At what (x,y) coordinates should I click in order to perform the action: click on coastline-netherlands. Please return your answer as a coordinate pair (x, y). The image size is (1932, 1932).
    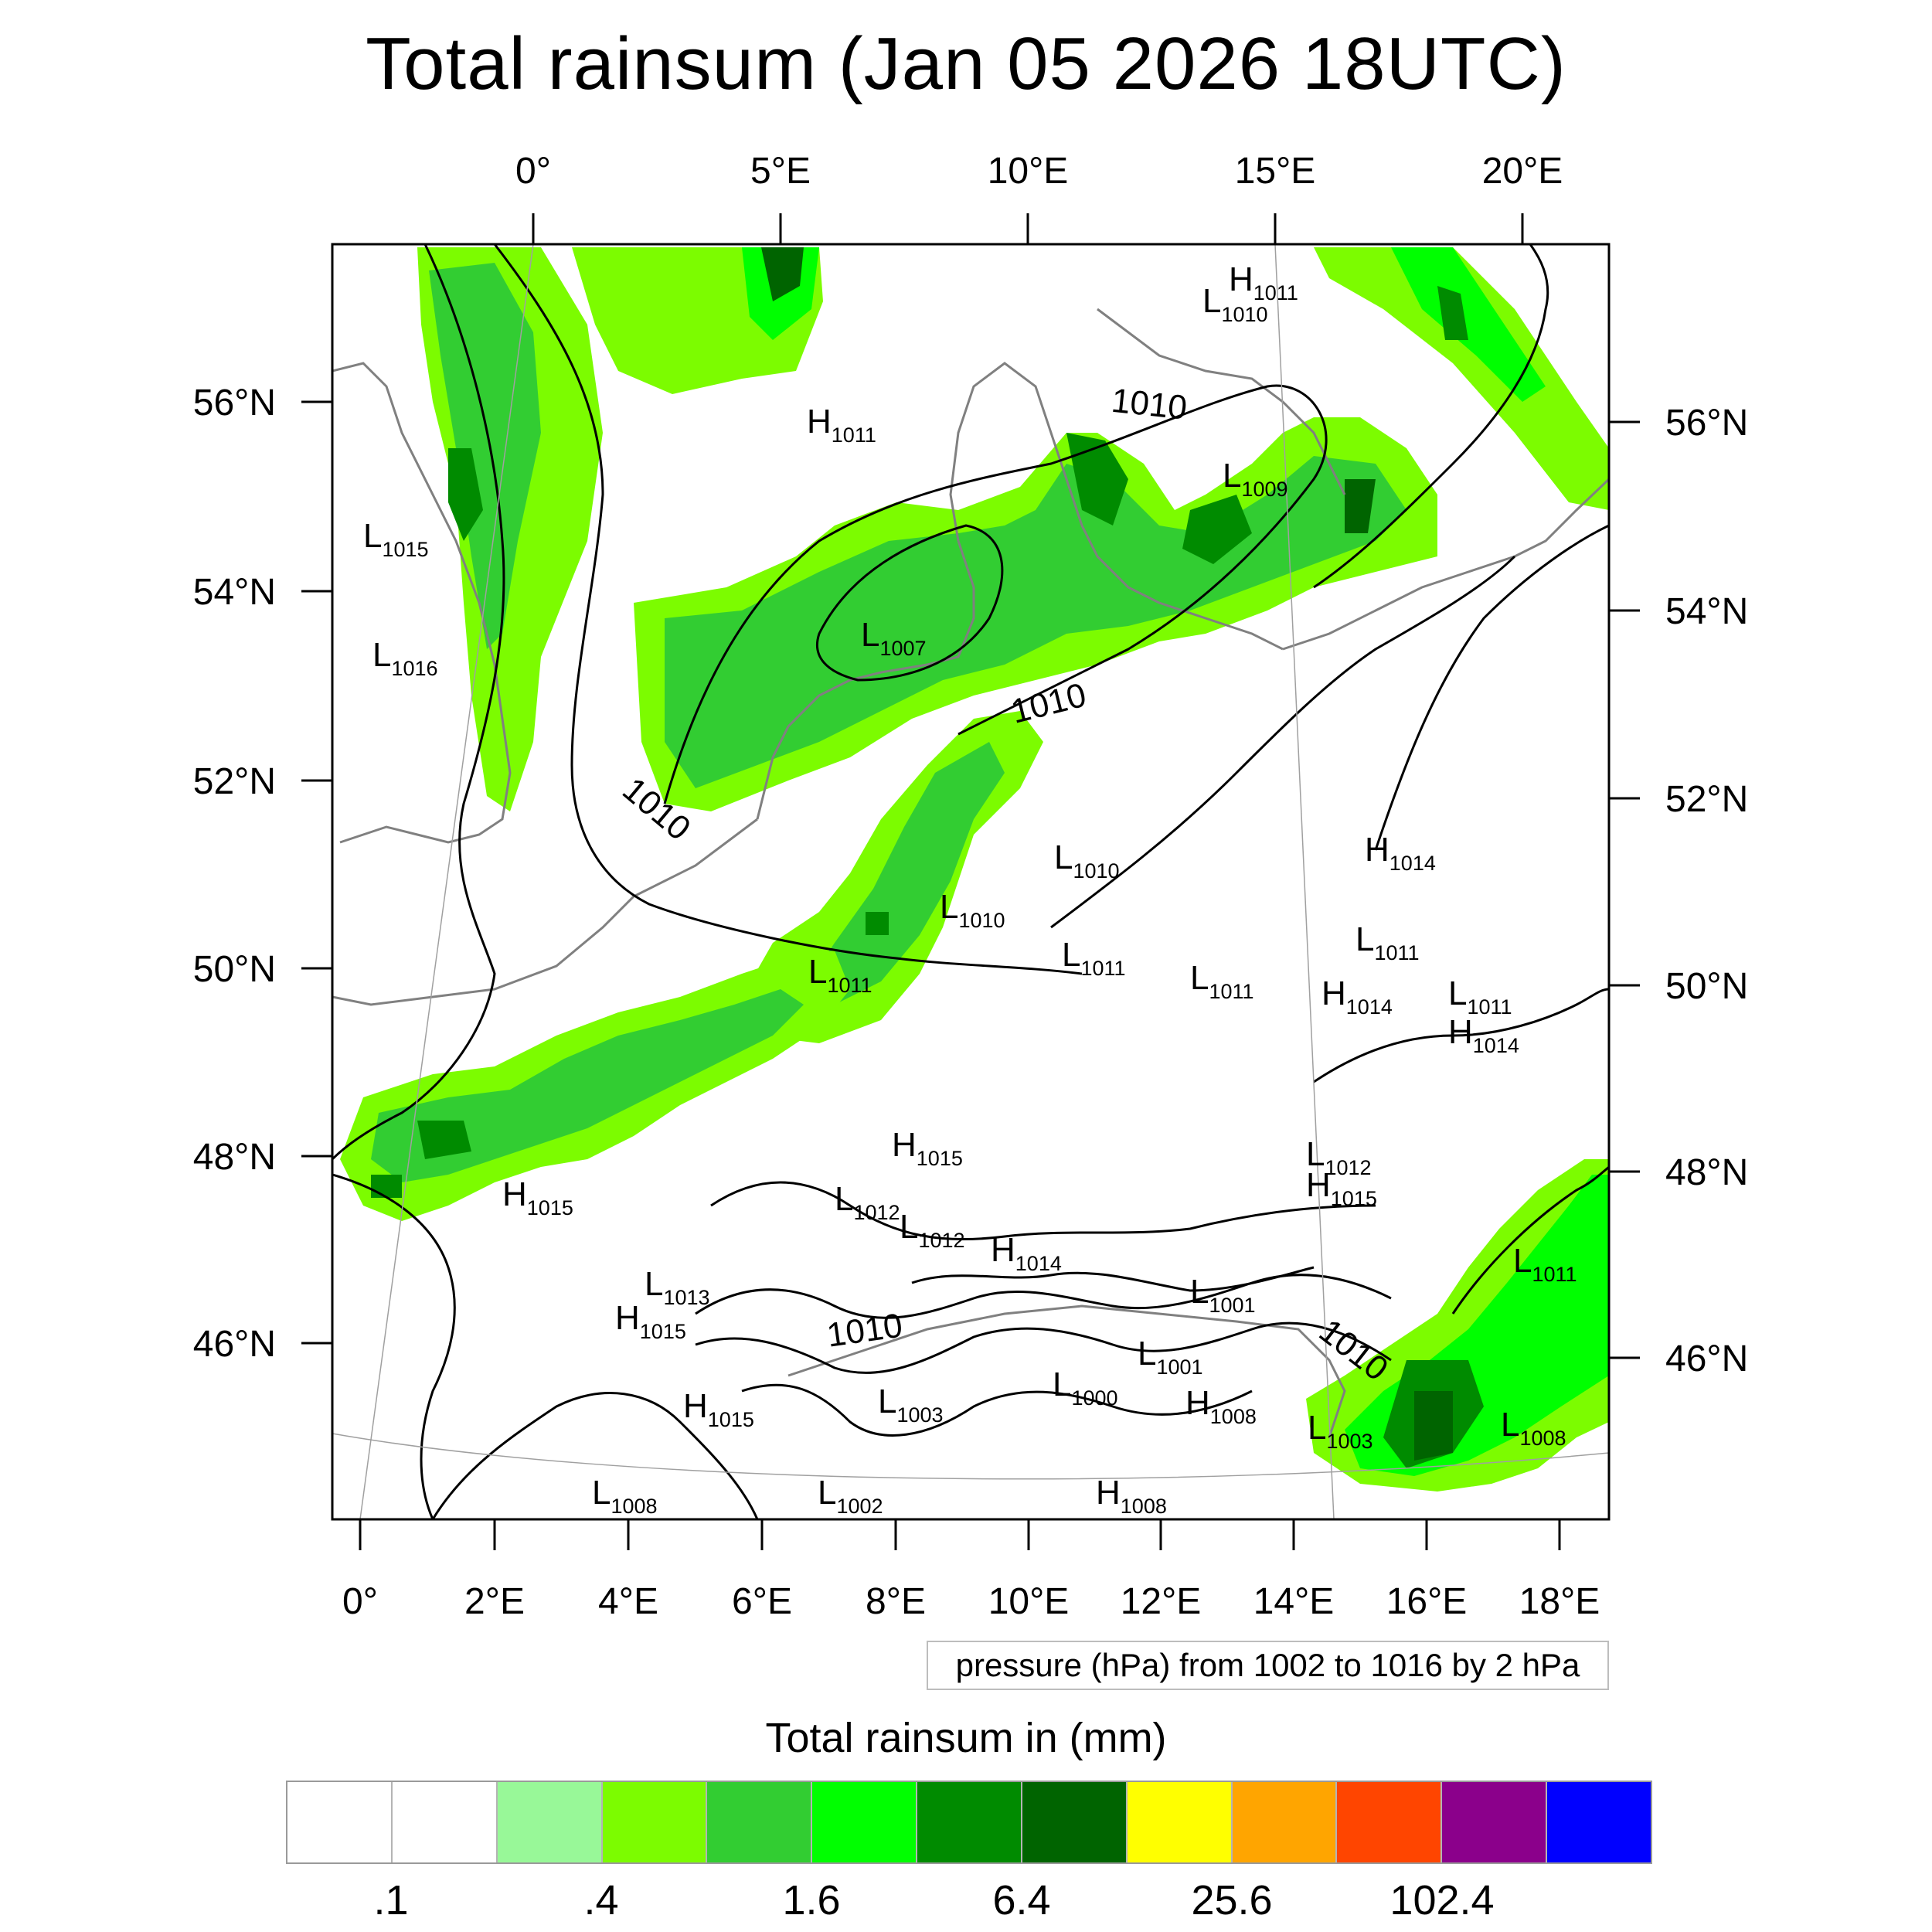
    Looking at the image, I should click on (865, 680).